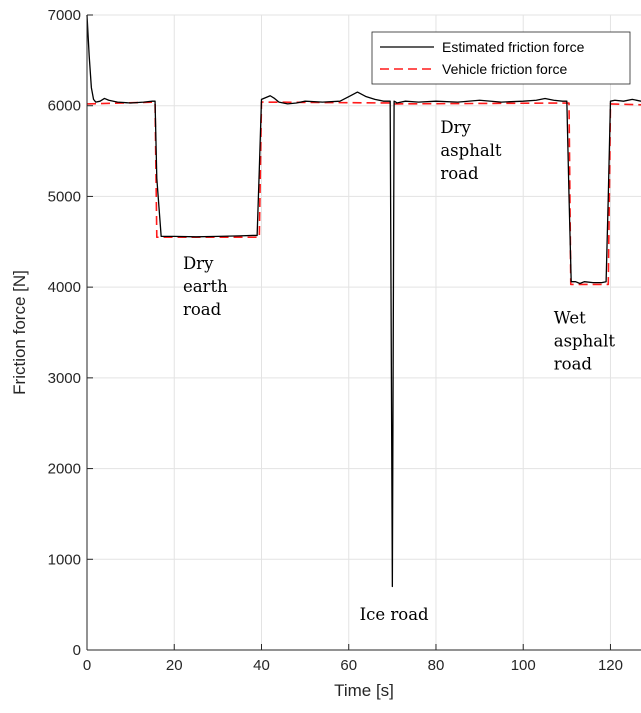 The image size is (641, 713). Describe the element at coordinates (87, 665) in the screenshot. I see `x-tick-label: 0` at that location.